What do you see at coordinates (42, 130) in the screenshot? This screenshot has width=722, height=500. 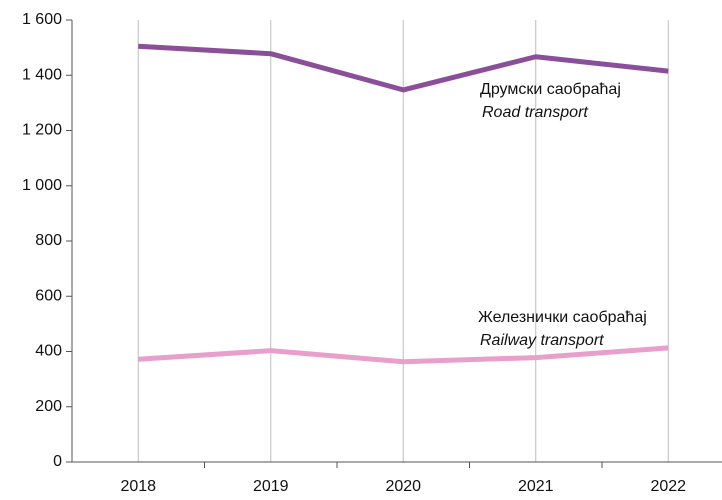 I see `y-tick-label: 1 200` at bounding box center [42, 130].